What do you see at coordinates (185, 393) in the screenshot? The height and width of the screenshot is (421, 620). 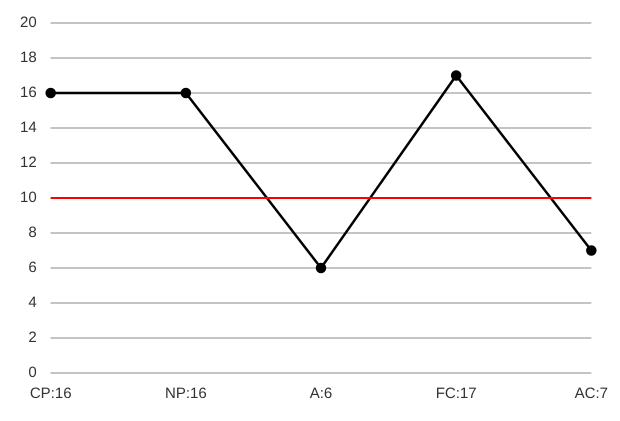 I see `x-tick-label: NP:16` at bounding box center [185, 393].